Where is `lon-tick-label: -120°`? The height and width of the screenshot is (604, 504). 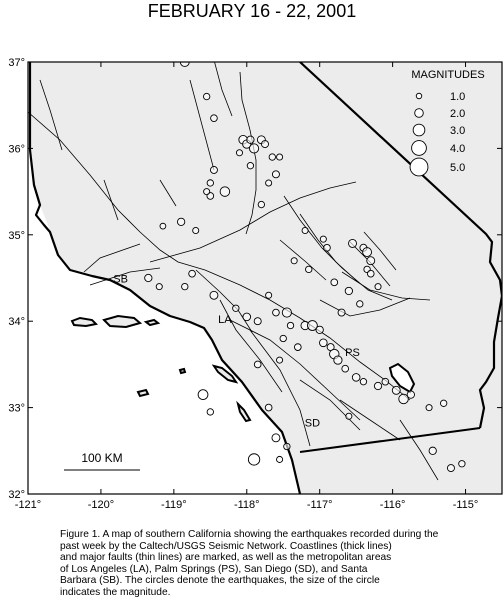 lon-tick-label: -120° is located at coordinates (101, 505).